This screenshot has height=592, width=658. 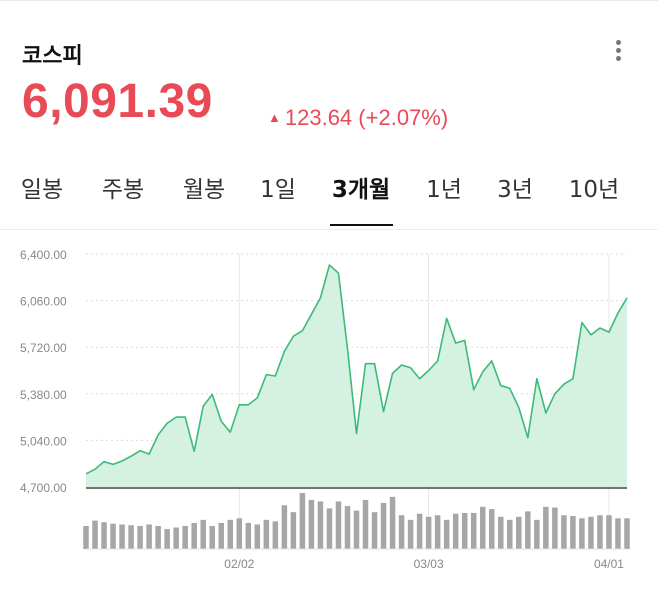 I want to click on y-tick-label: 5,040.00, so click(x=43, y=441).